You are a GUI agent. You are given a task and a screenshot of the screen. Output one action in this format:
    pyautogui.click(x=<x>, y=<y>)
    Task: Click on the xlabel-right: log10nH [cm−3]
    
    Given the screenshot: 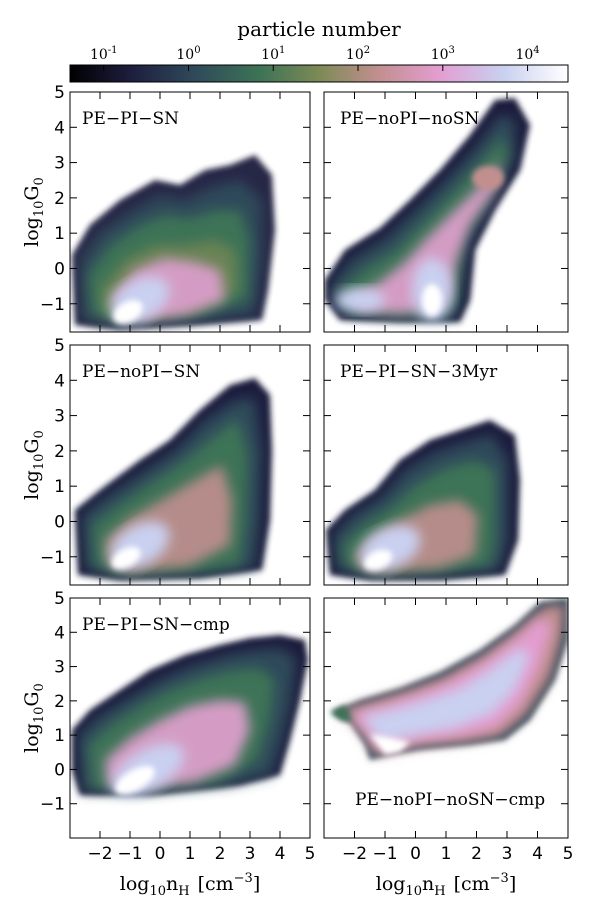 What is the action you would take?
    pyautogui.click(x=446, y=885)
    